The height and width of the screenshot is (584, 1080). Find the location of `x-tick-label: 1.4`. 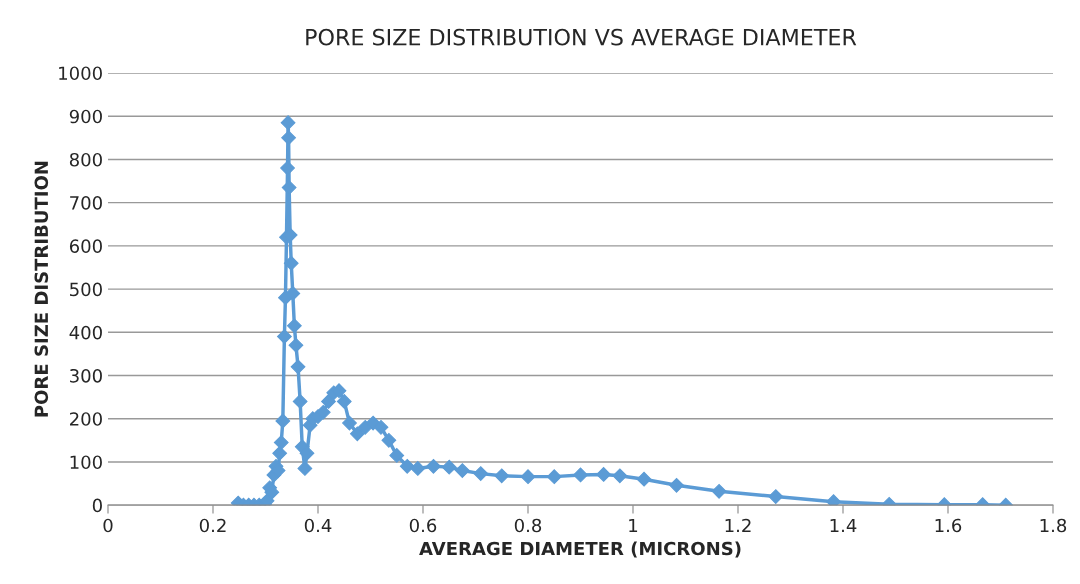

x-tick-label: 1.4 is located at coordinates (843, 525).